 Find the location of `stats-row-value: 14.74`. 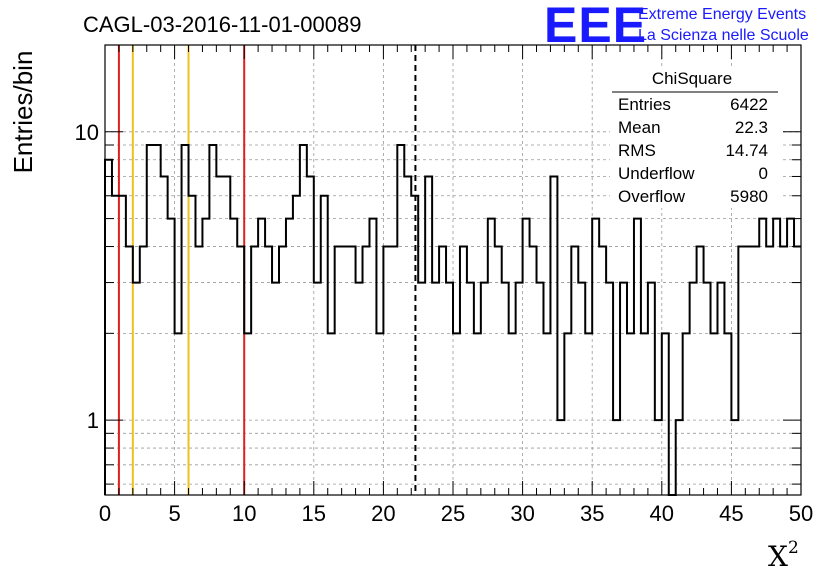

stats-row-value: 14.74 is located at coordinates (746, 150).